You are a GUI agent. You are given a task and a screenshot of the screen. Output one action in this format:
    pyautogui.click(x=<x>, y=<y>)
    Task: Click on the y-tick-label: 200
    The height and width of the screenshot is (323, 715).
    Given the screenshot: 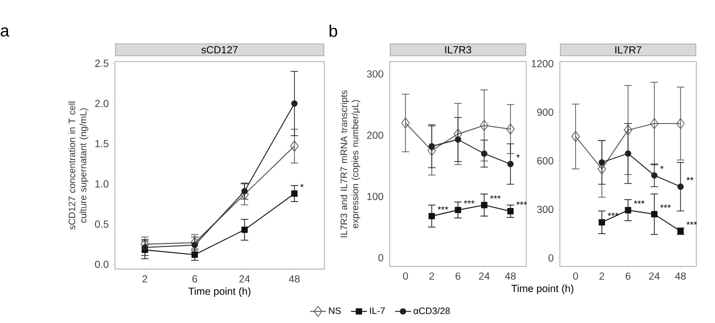 What is the action you would take?
    pyautogui.click(x=375, y=135)
    